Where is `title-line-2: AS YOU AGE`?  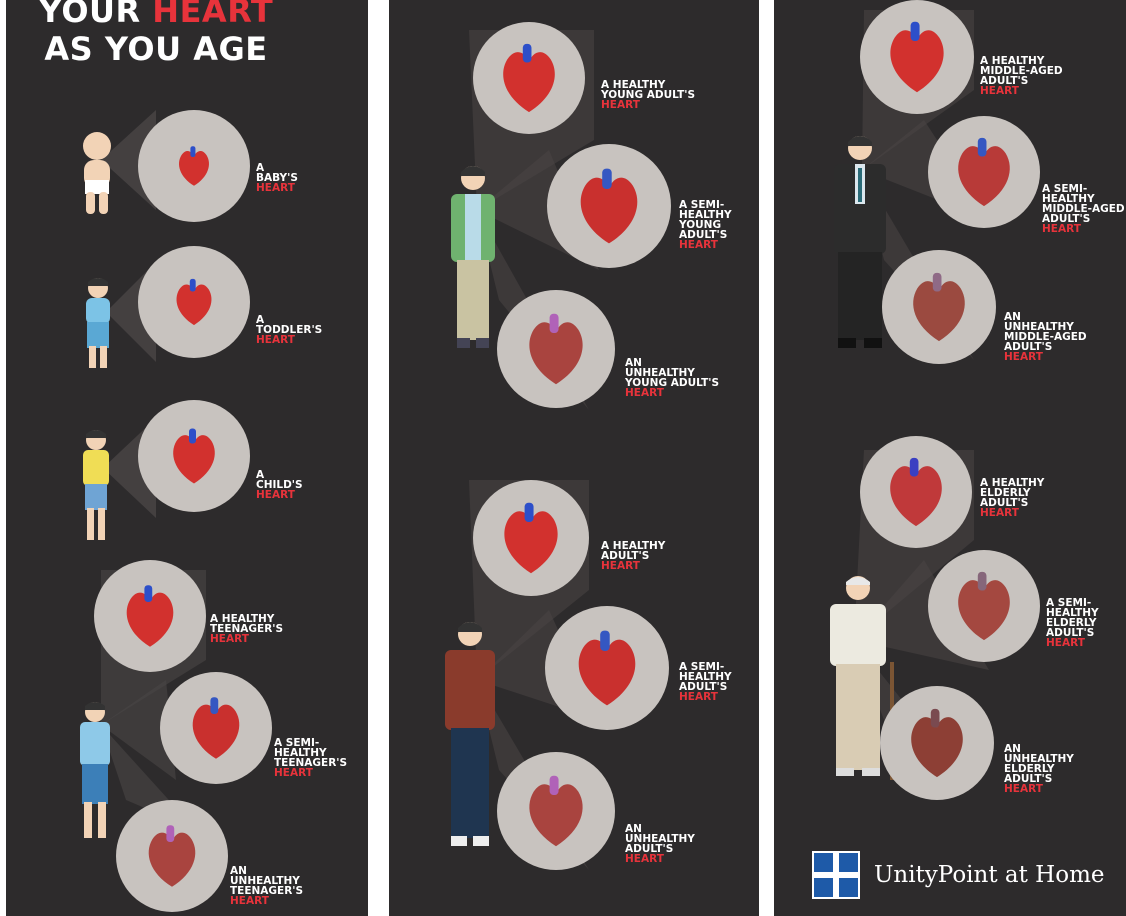
title-line-2: AS YOU AGE is located at coordinates (156, 49).